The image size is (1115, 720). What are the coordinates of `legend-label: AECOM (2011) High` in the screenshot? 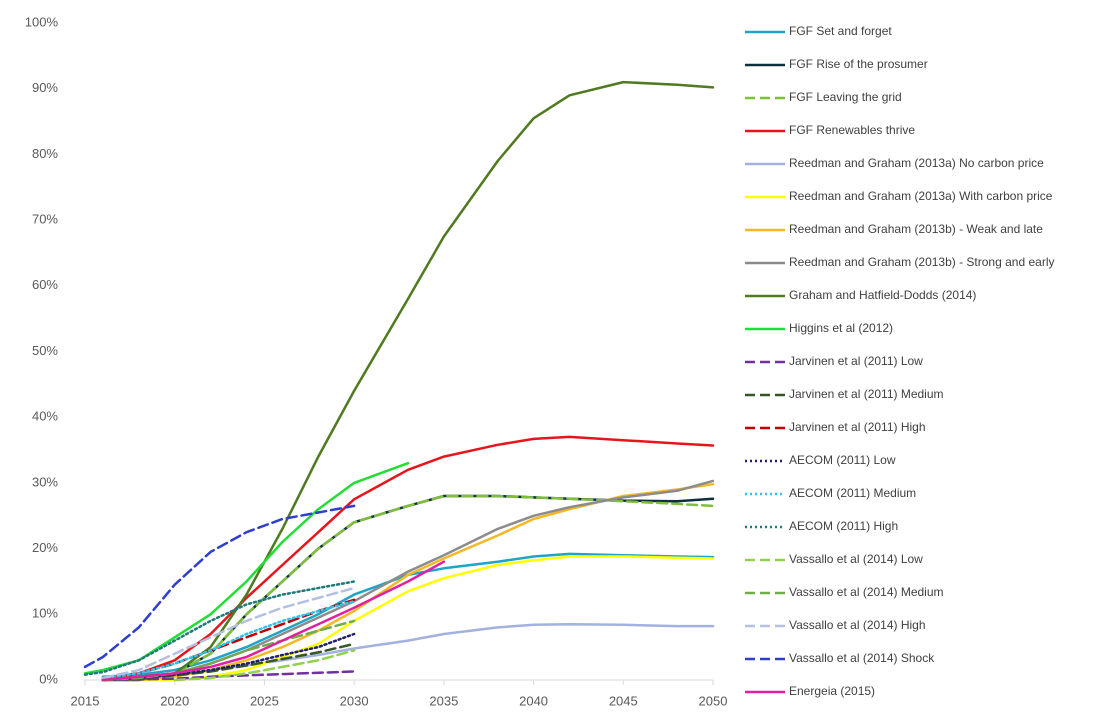 It's located at (843, 526).